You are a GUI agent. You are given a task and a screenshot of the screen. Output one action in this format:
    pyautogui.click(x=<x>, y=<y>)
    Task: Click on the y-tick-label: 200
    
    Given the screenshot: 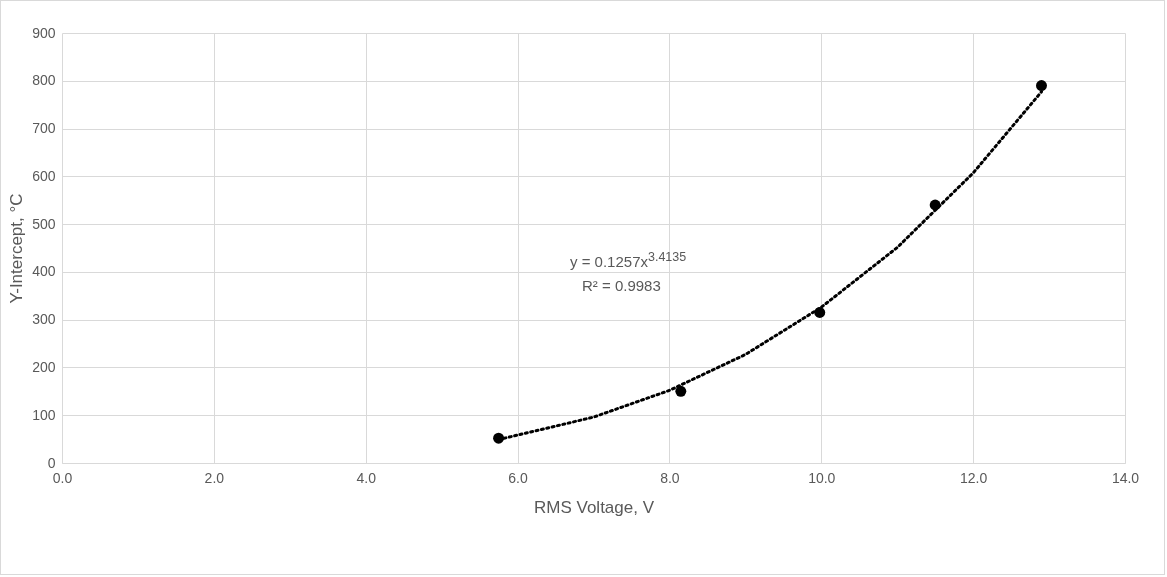 What is the action you would take?
    pyautogui.click(x=44, y=366)
    